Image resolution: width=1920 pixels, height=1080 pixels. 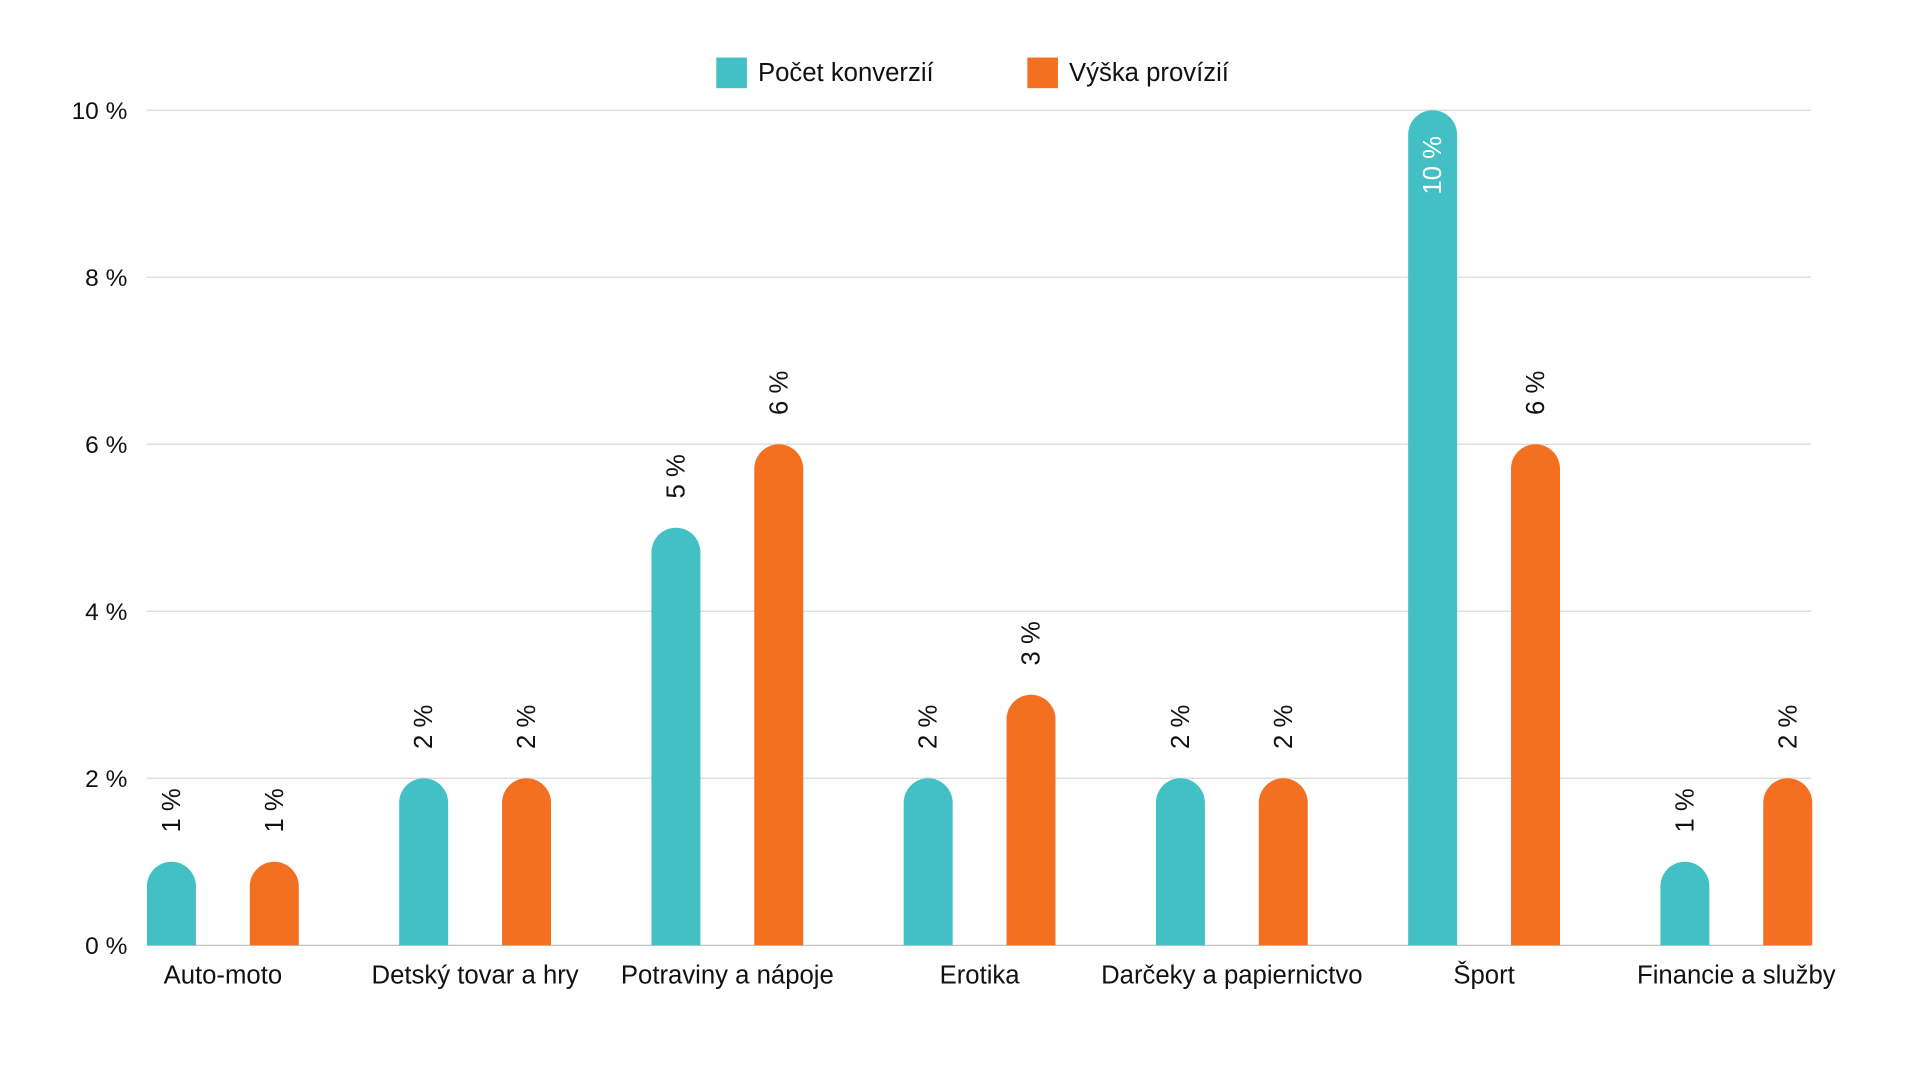 I want to click on legend-label: Výška provízií, so click(x=1149, y=73).